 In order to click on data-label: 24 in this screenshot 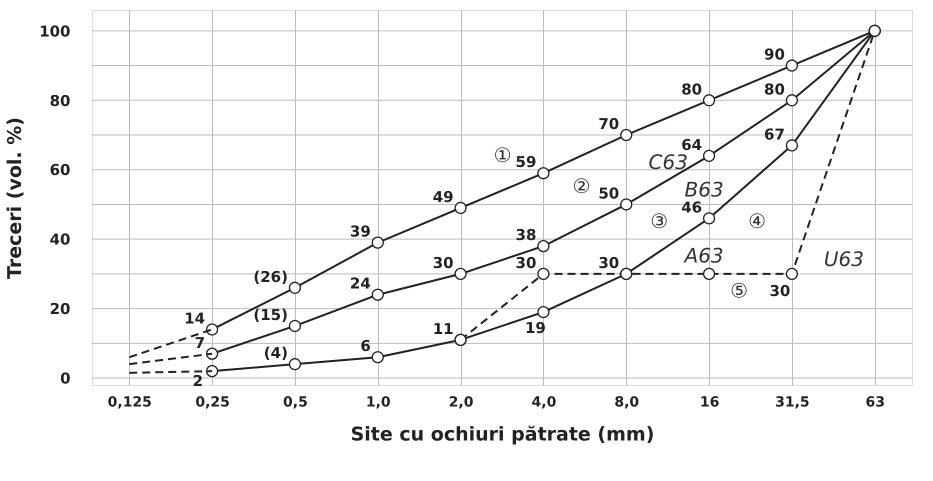, I will do `click(360, 283)`.